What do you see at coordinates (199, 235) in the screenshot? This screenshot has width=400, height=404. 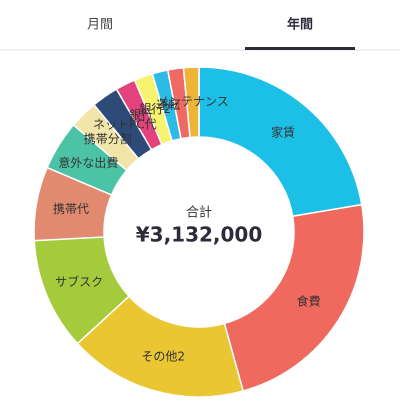 I see `center-value: ¥3,132,000` at bounding box center [199, 235].